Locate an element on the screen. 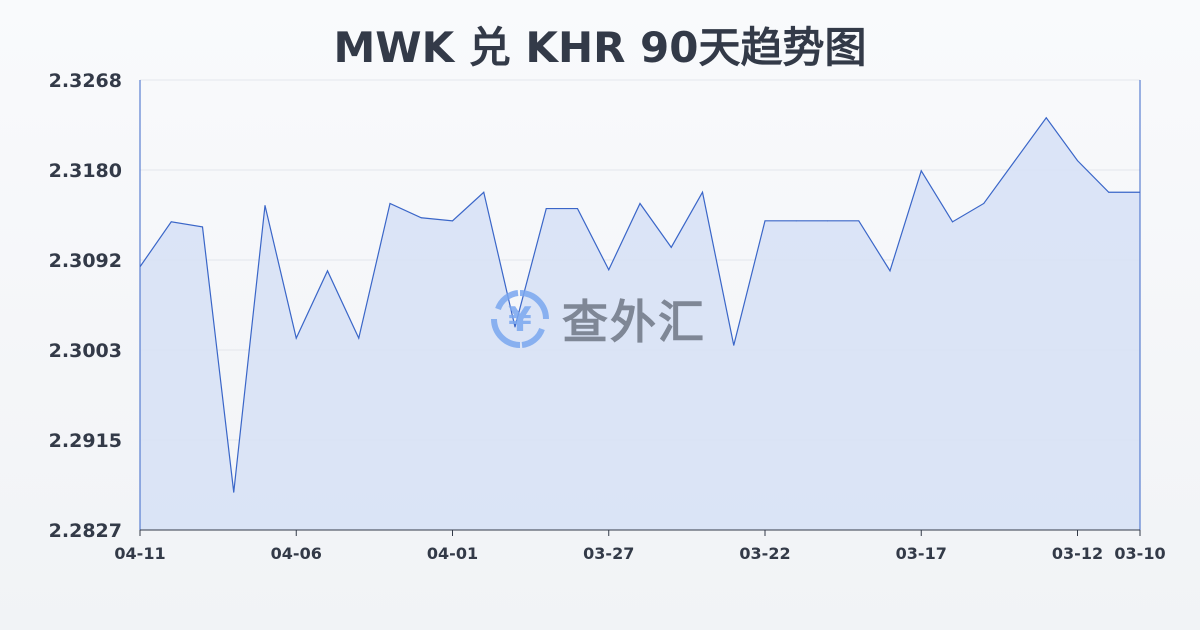 This screenshot has height=630, width=1200. chart-title: MWK 兑 KHR 90天趋势图 is located at coordinates (600, 47).